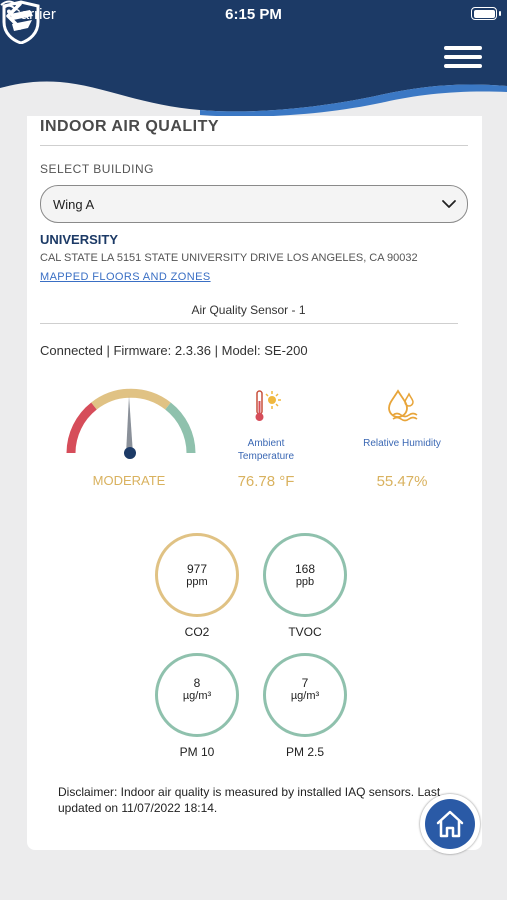  I want to click on humidity-drop-icon, so click(403, 405).